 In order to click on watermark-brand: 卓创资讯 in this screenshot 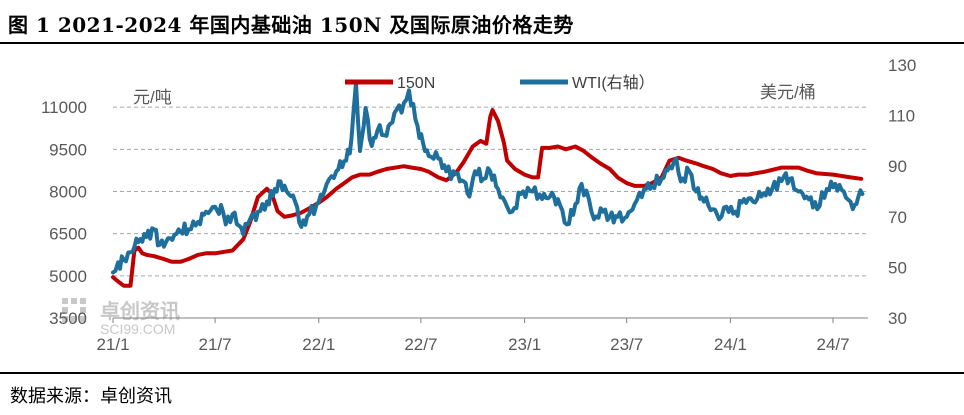, I will do `click(140, 311)`.